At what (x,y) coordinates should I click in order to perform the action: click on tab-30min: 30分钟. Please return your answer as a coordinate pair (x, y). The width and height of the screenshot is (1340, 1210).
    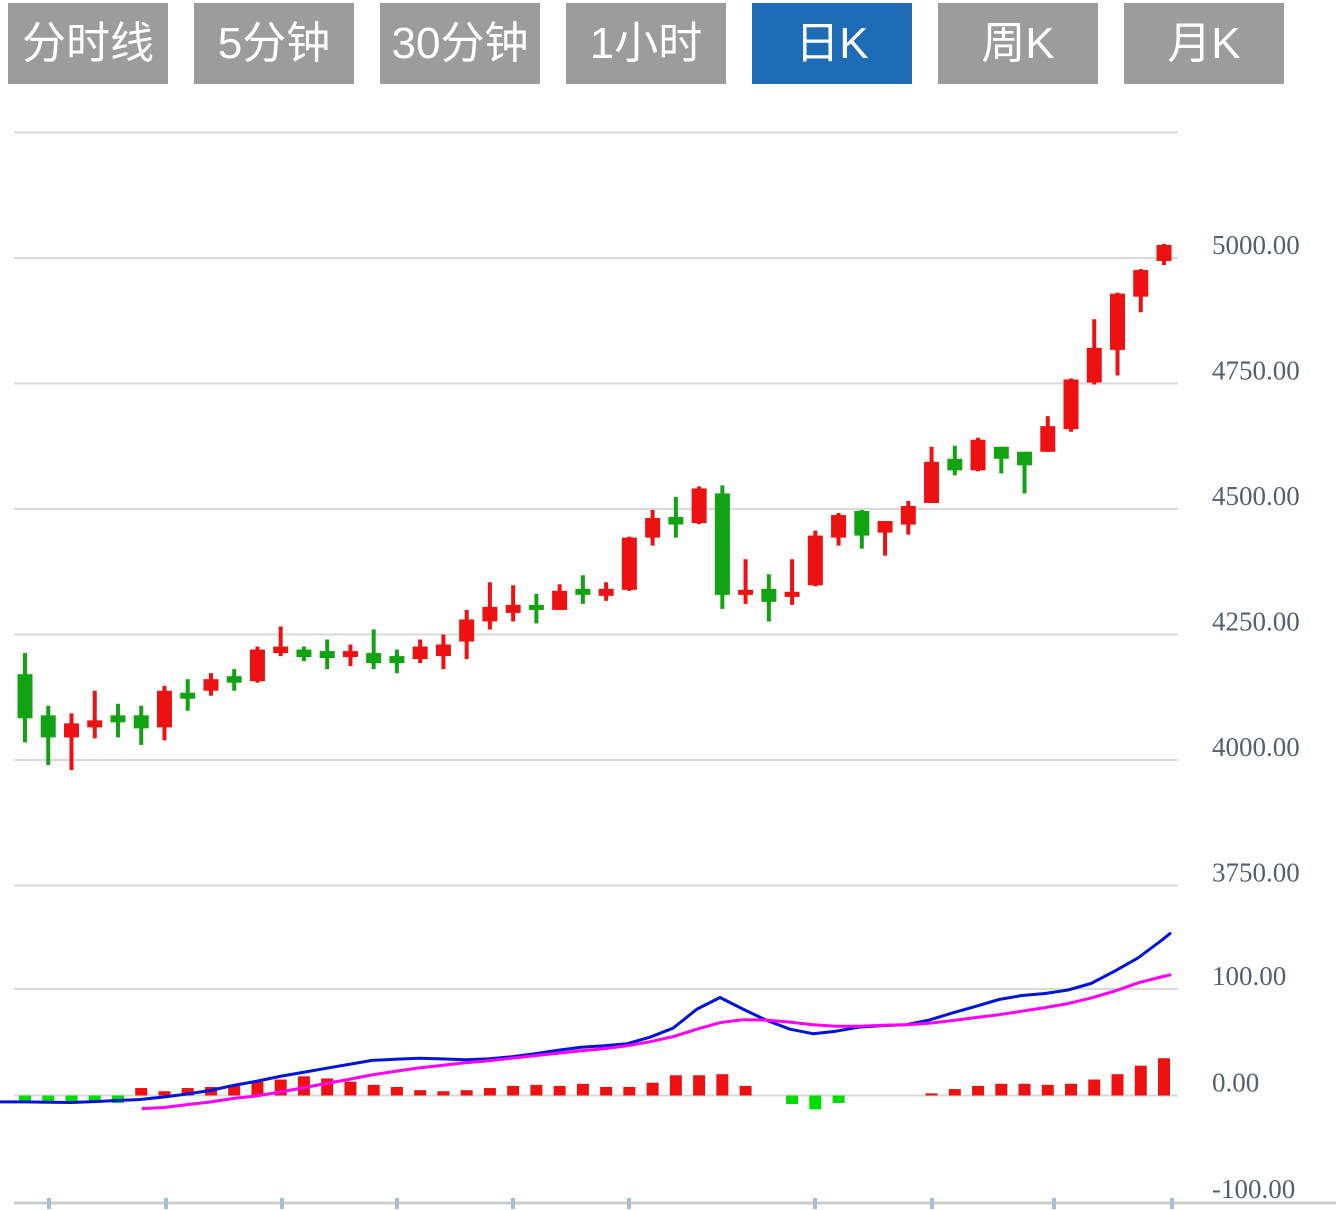
    Looking at the image, I should click on (460, 43).